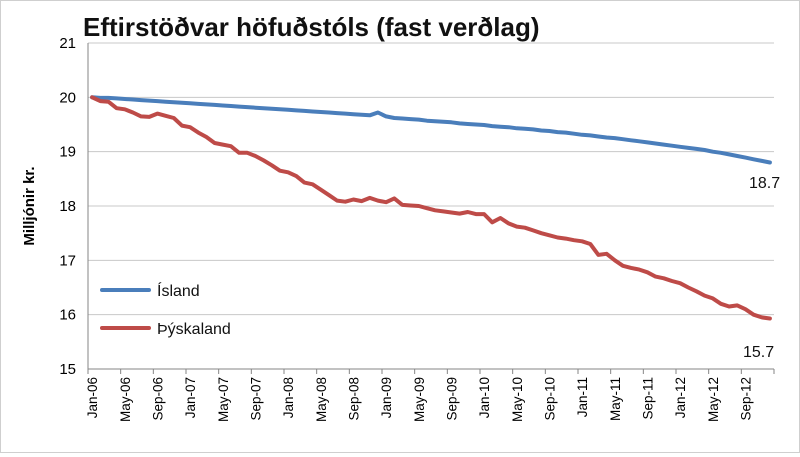  Describe the element at coordinates (165, 309) in the screenshot. I see `legend: Ísland Þýskaland` at that location.